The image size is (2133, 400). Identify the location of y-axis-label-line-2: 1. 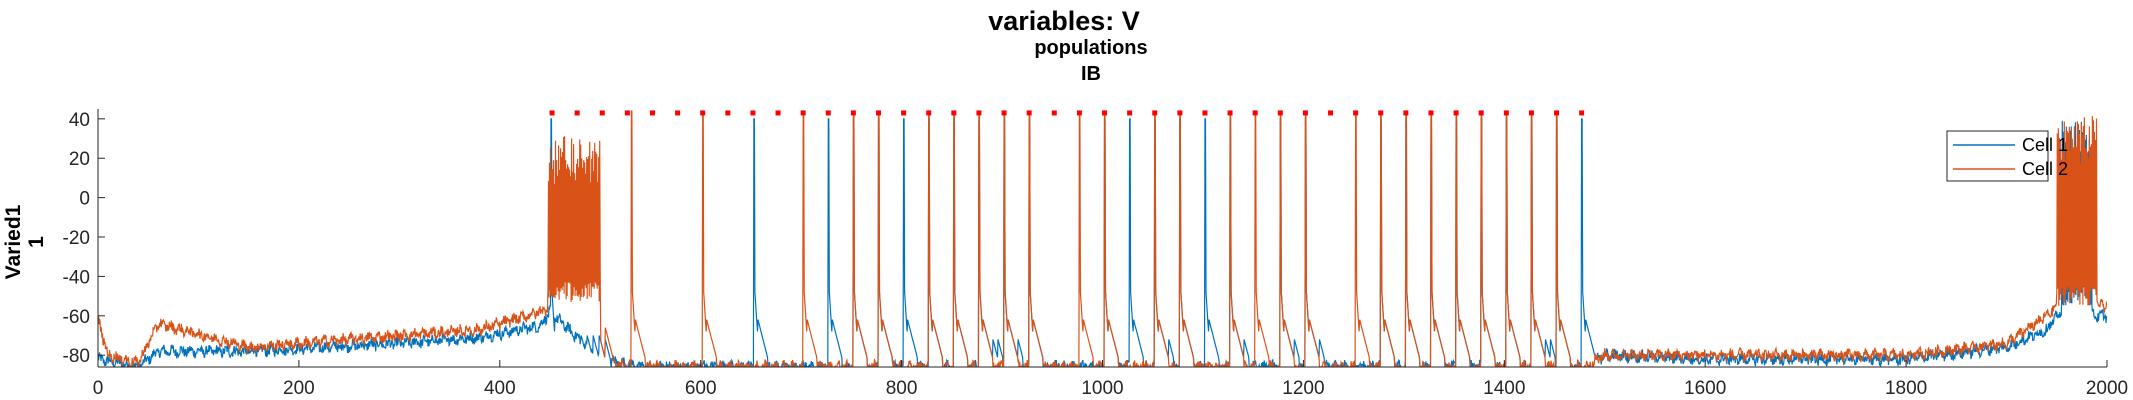
(36, 242).